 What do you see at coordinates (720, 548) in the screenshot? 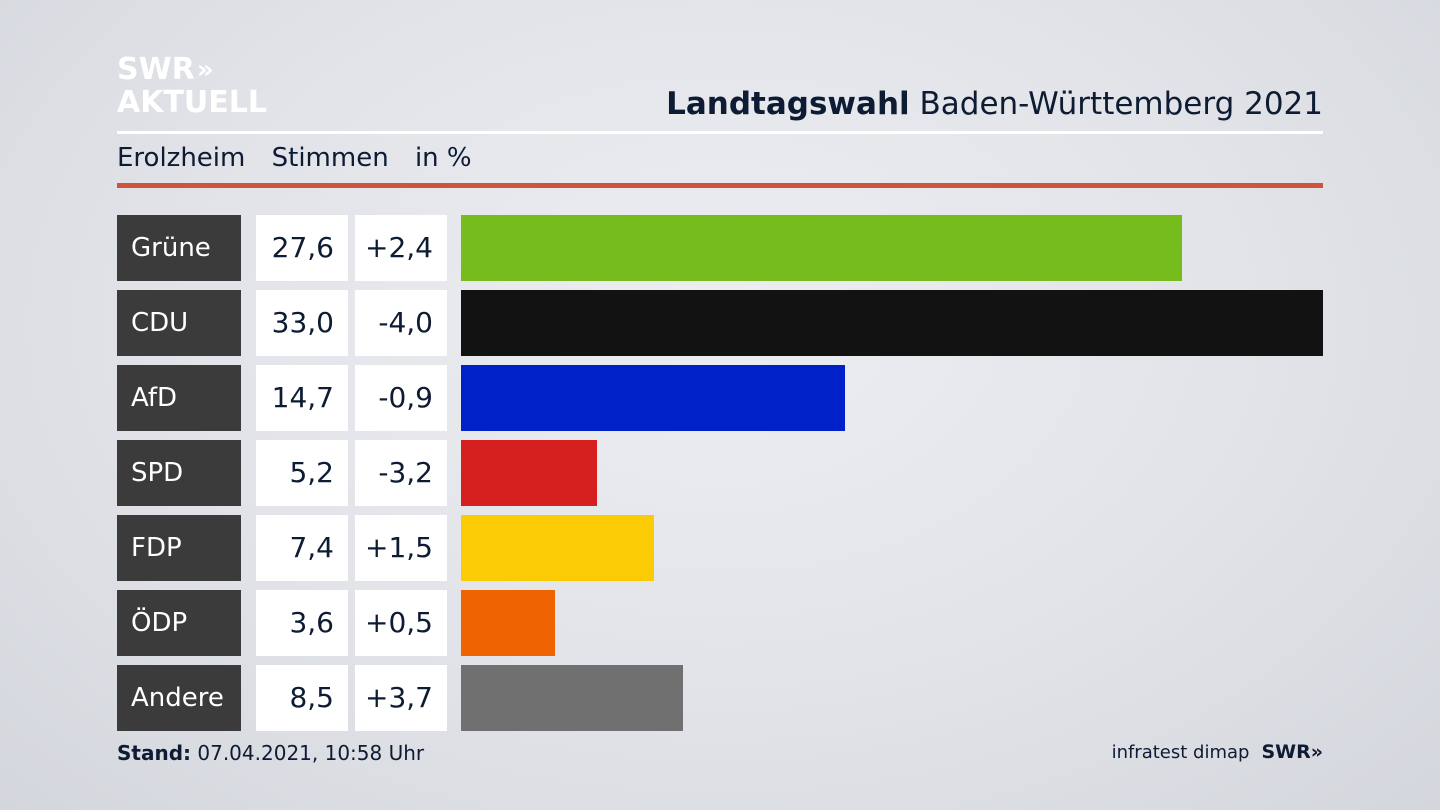
I see `chart-row: FDP 7,4 +1,5` at bounding box center [720, 548].